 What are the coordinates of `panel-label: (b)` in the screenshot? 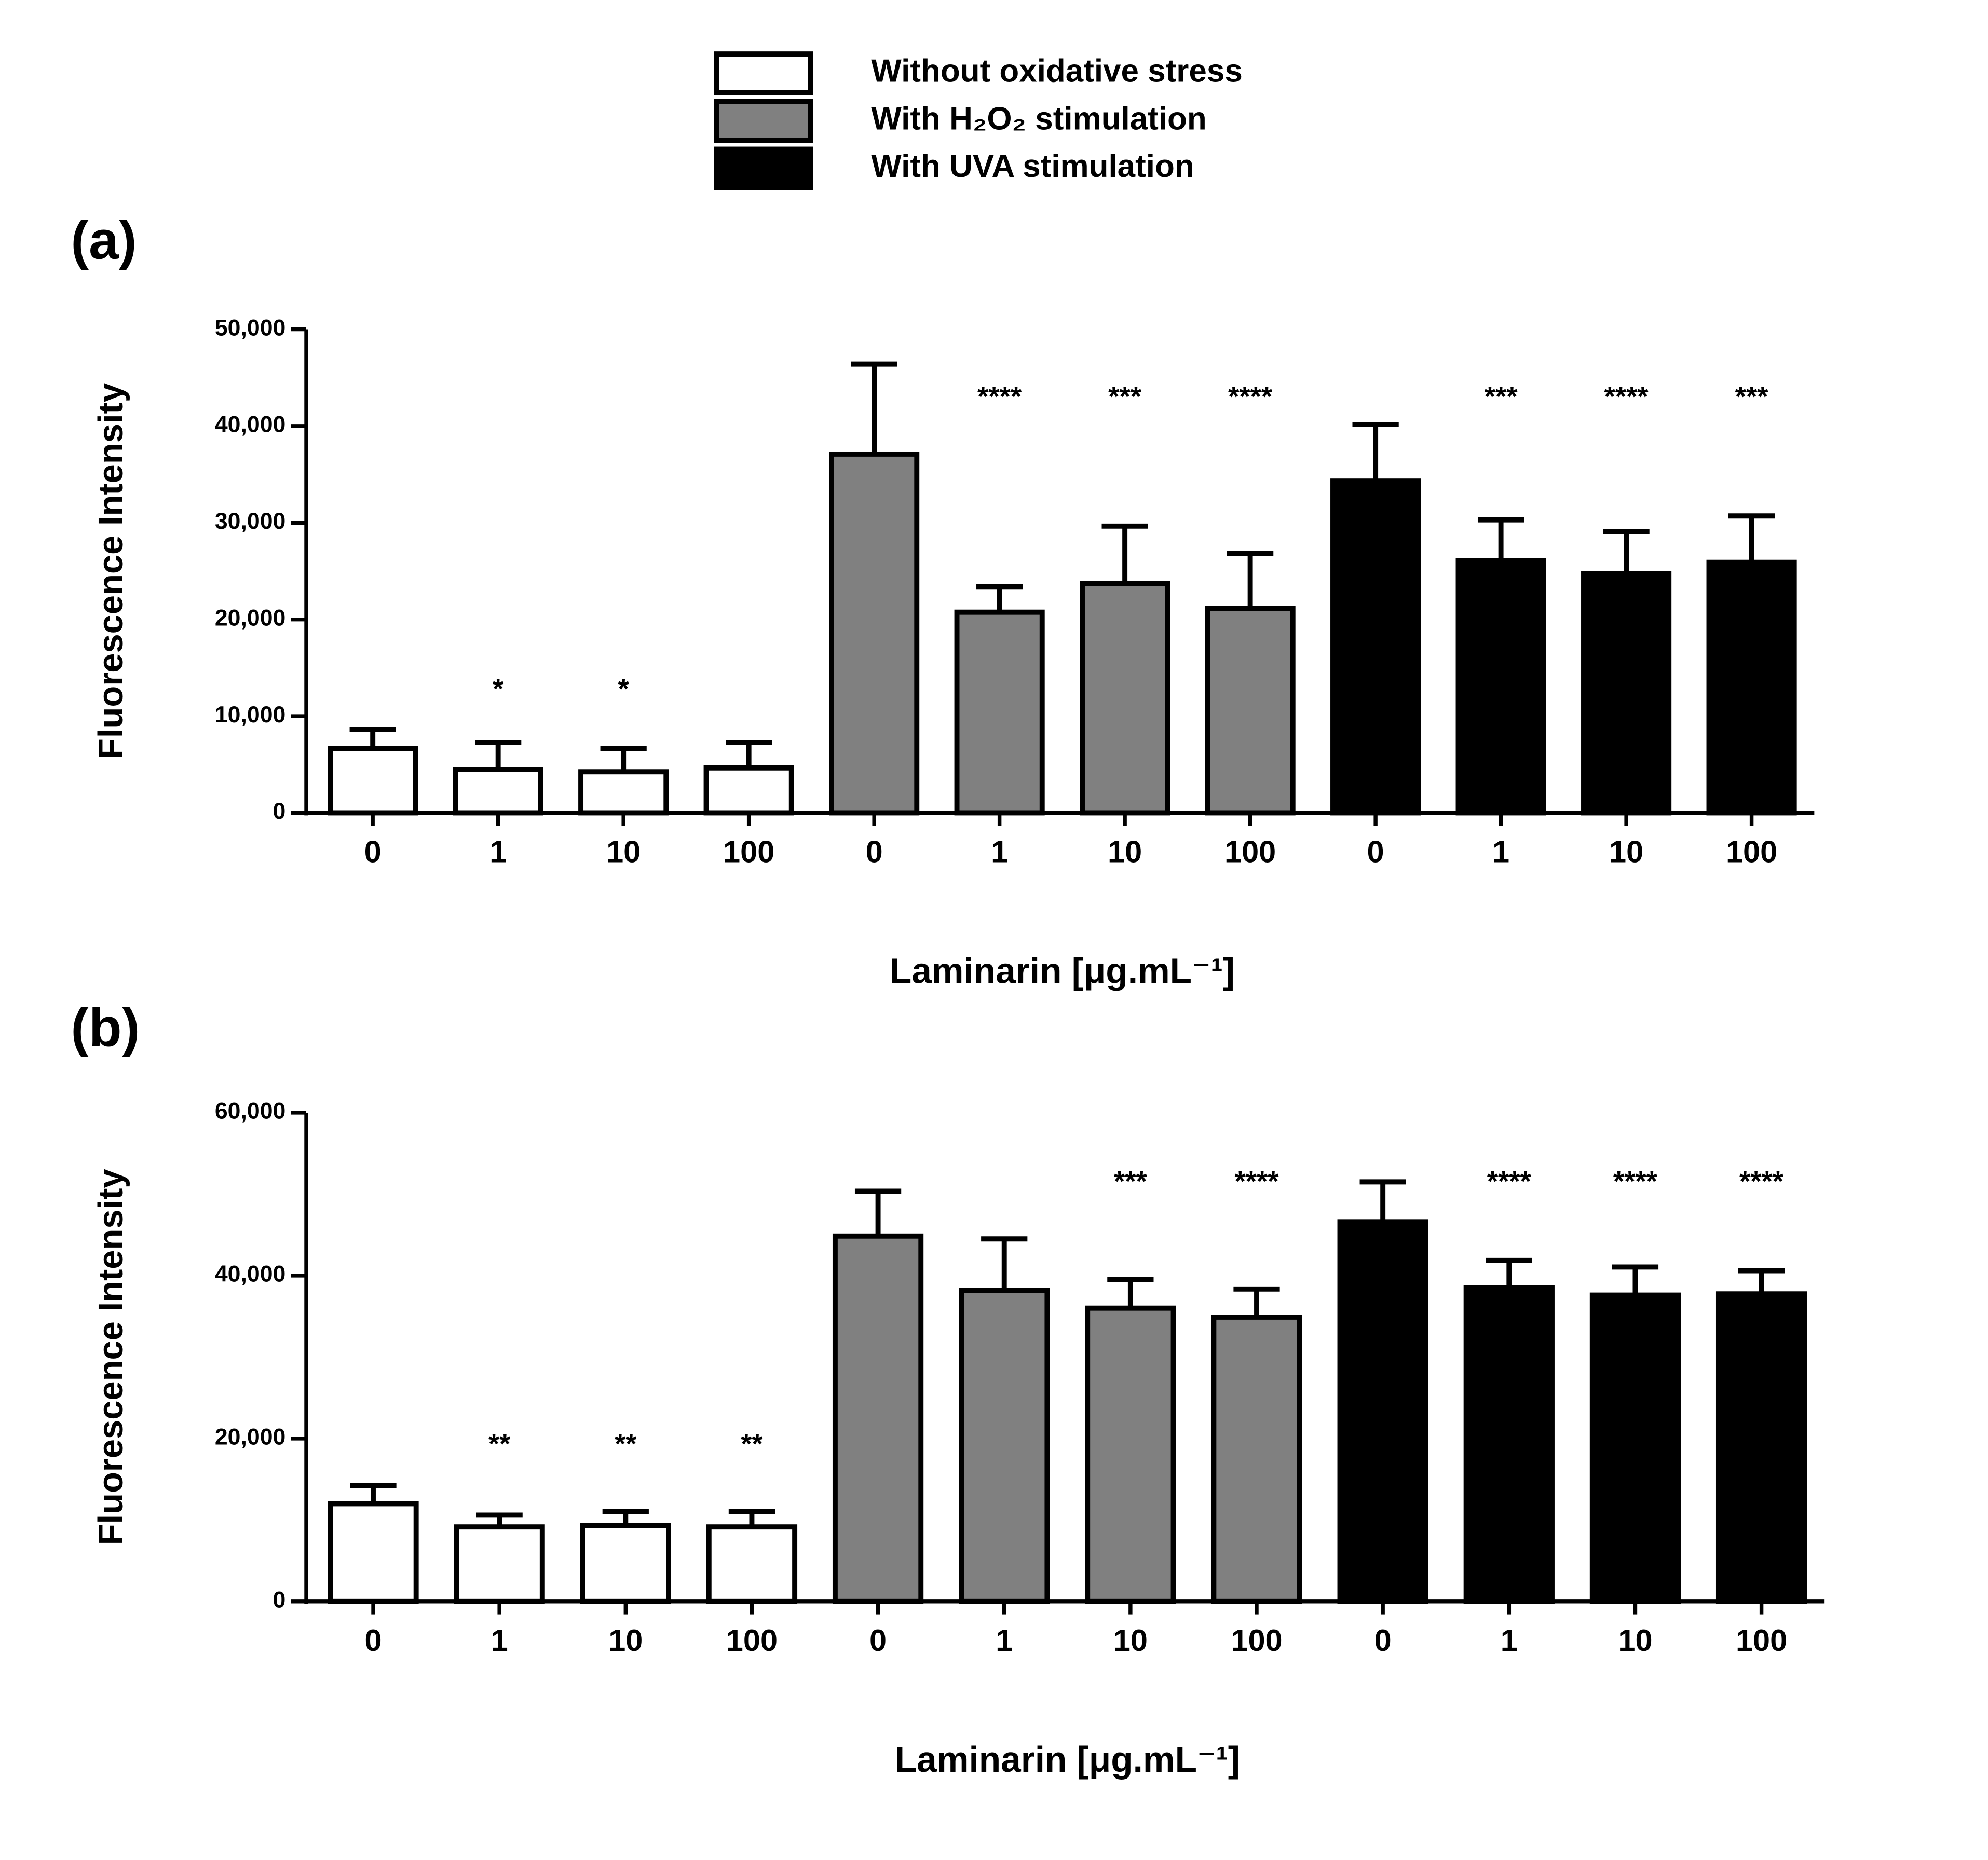 It's located at (105, 1027).